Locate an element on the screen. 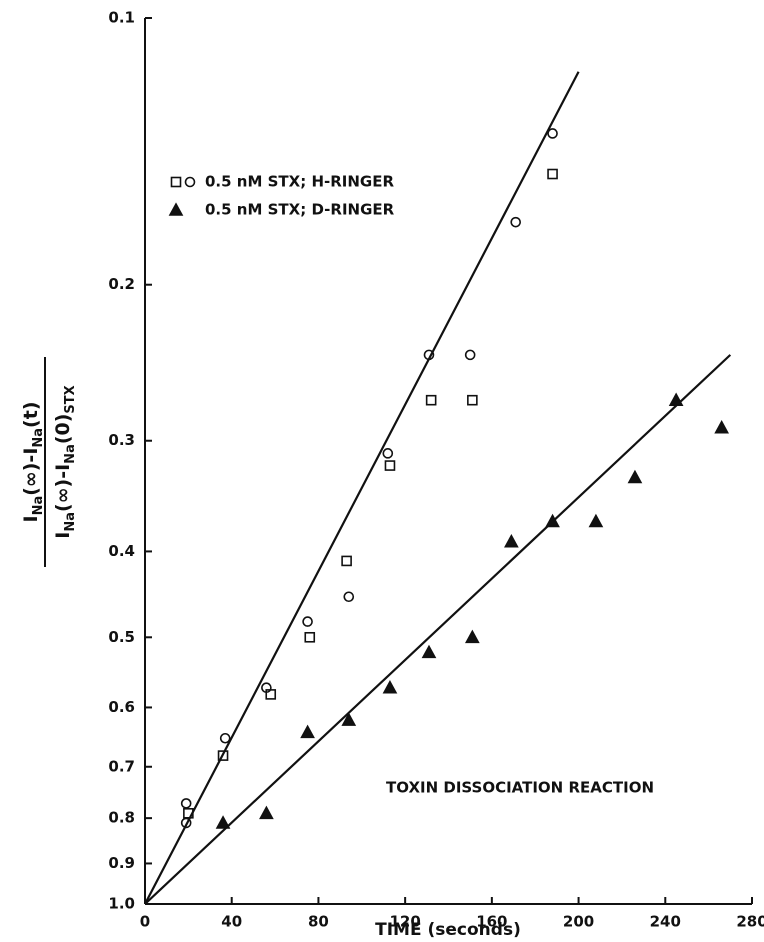 The height and width of the screenshot is (942, 764). y-axis-label: INa(∞)-INa(t)INa(∞)-INa(0)STX is located at coordinates (49, 462).